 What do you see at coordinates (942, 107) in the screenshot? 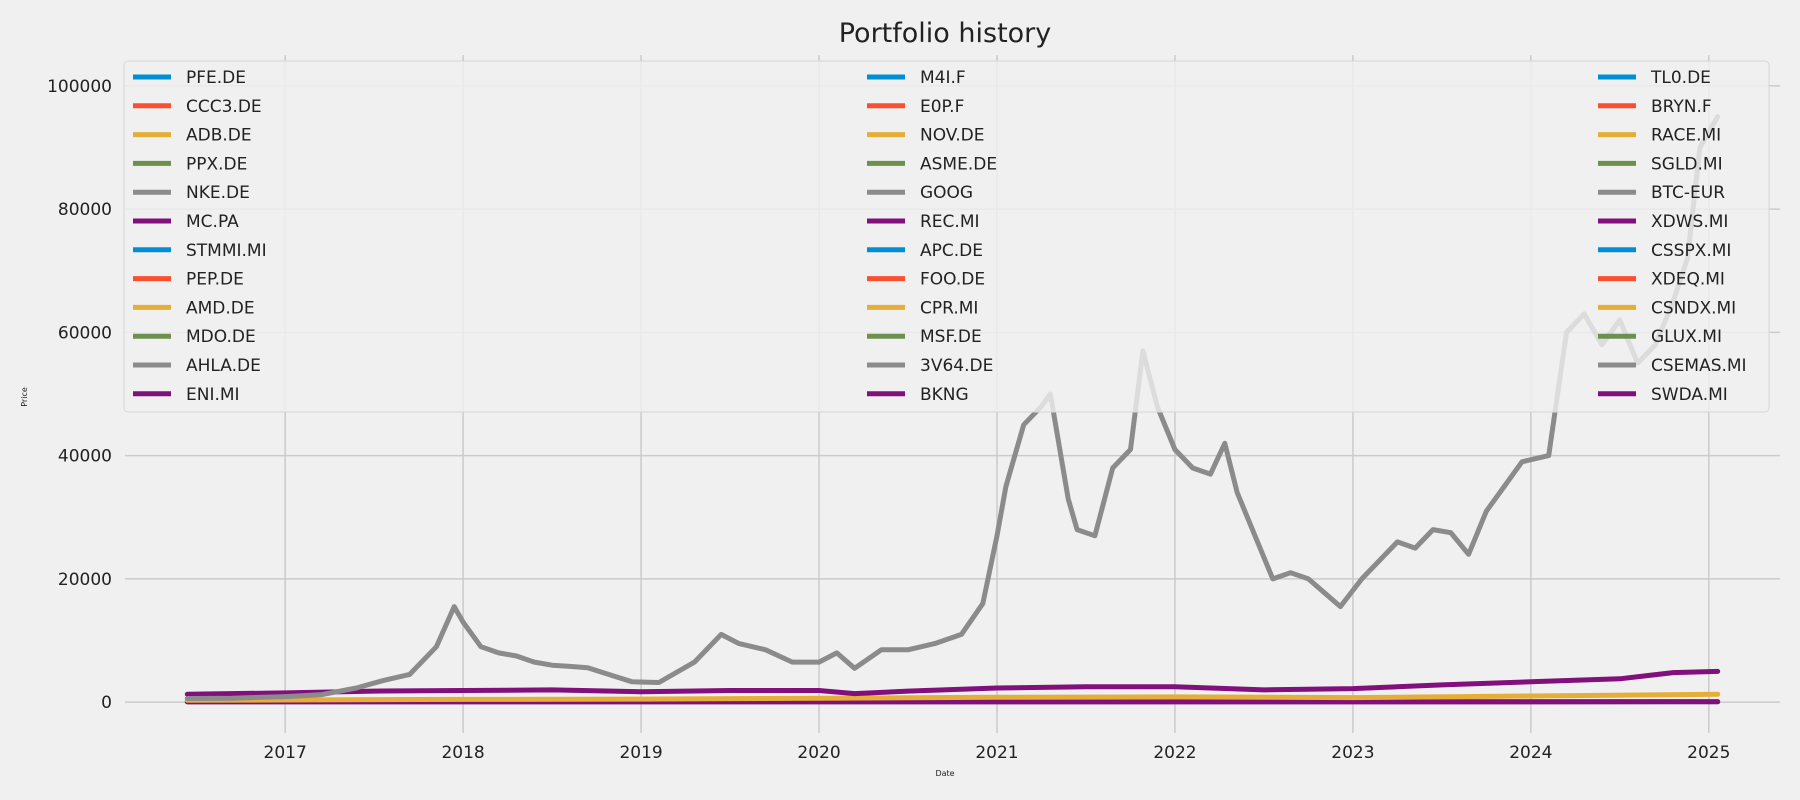
I see `legend-label: E0P.F` at bounding box center [942, 107].